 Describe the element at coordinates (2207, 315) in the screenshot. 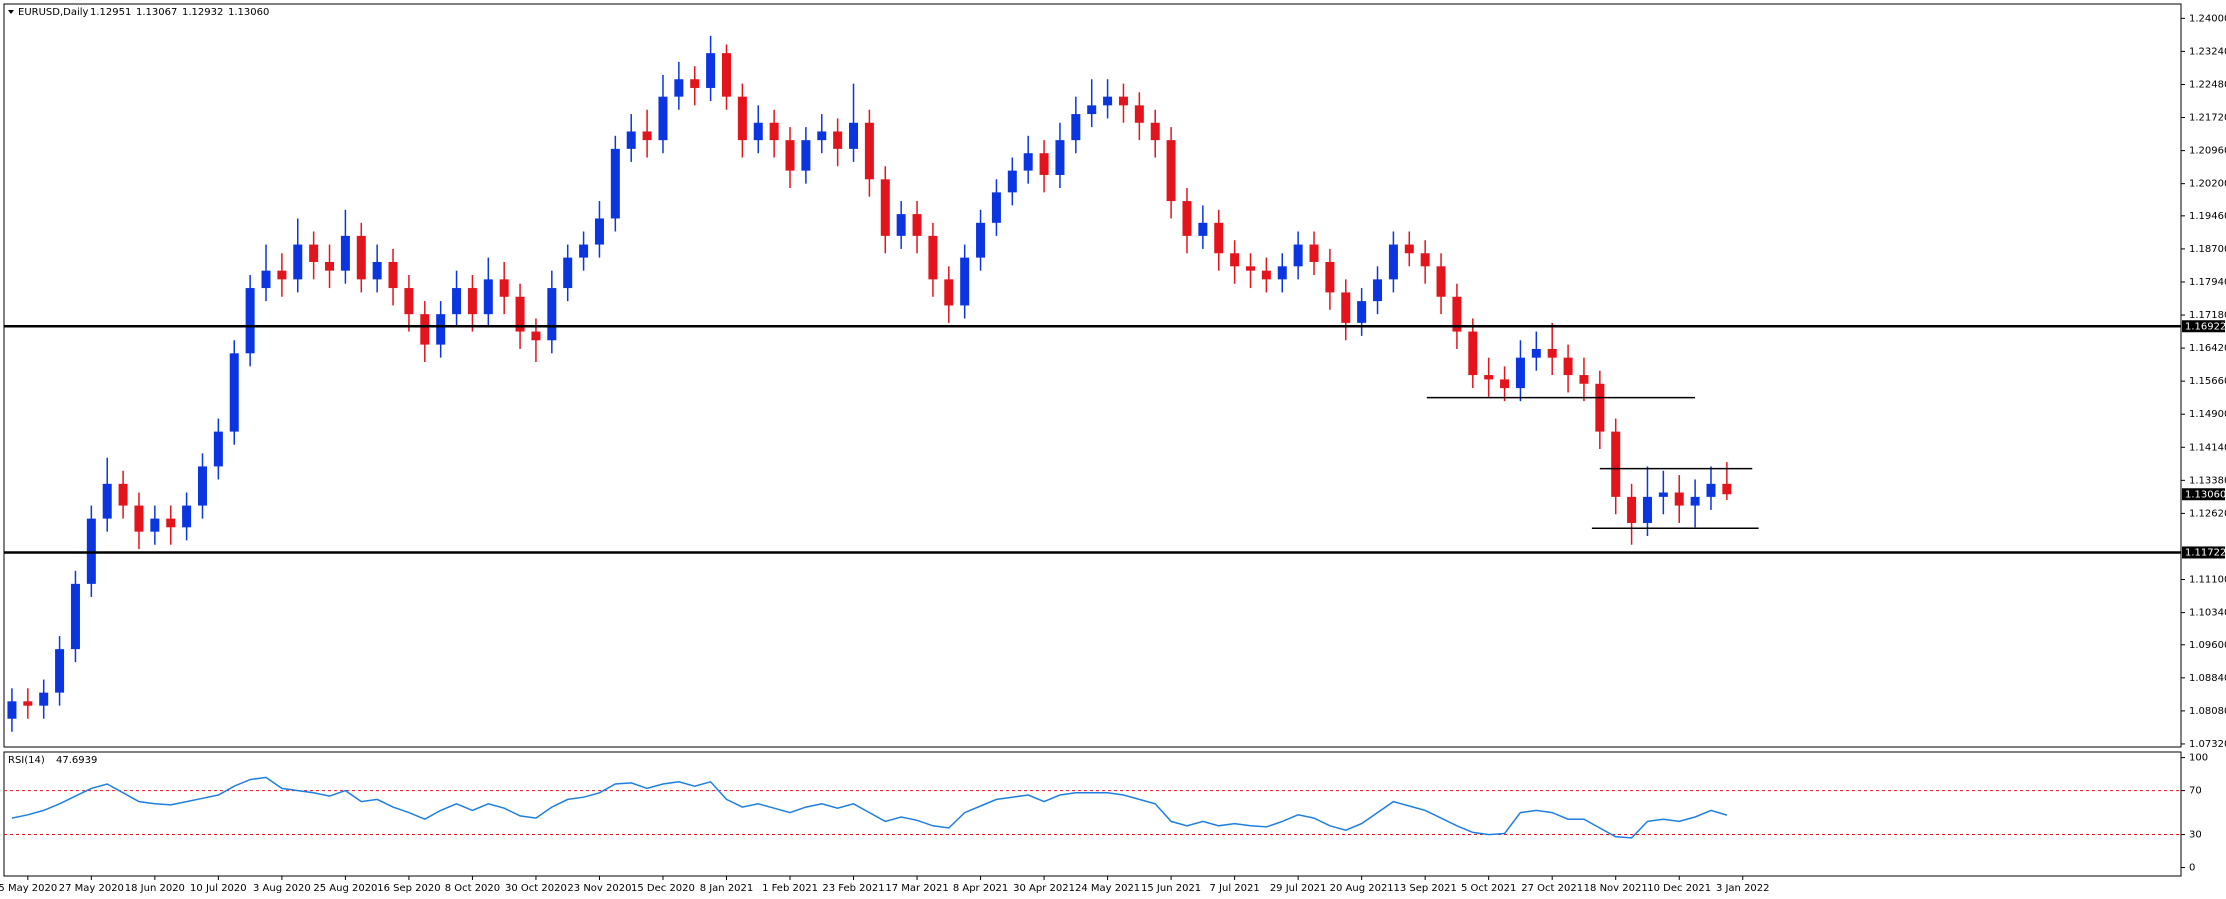

I see `y-tick-label: 1.17180` at that location.